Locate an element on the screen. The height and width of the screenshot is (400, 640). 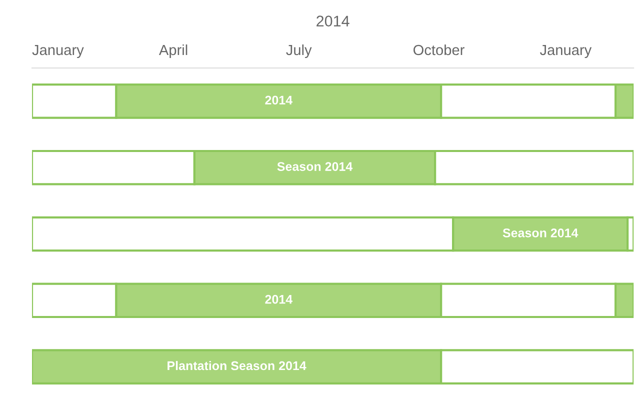
text: April is located at coordinates (173, 51).